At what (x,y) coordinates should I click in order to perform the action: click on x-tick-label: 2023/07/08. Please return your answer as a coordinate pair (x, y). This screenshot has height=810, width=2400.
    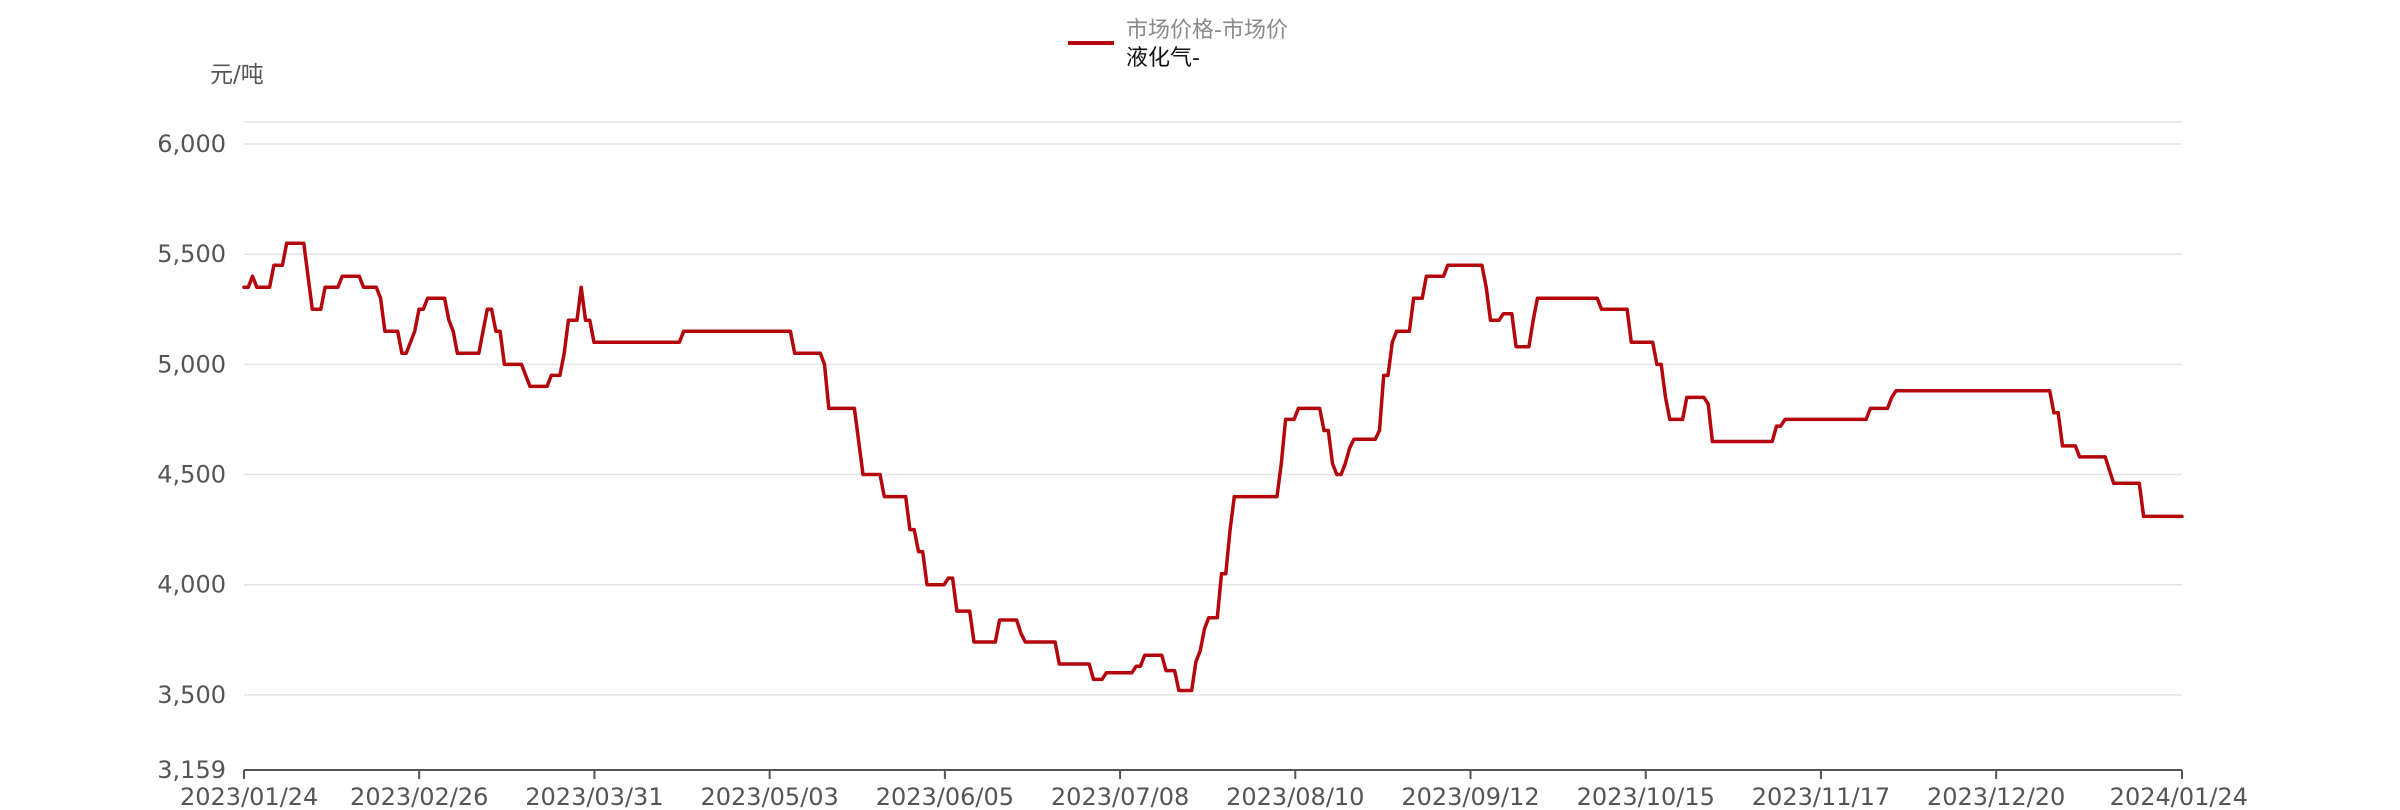
    Looking at the image, I should click on (1120, 796).